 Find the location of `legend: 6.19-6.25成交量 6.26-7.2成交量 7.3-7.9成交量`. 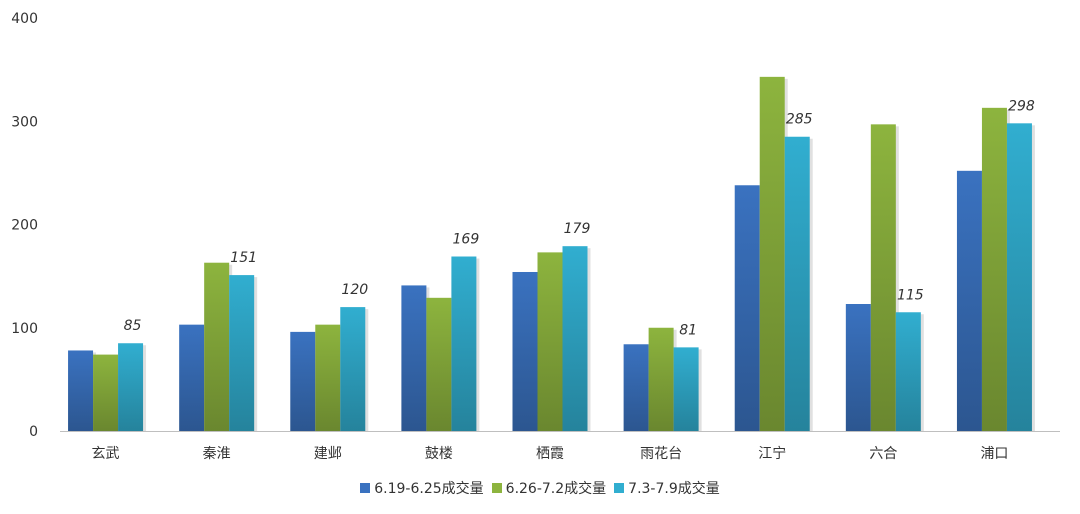

legend: 6.19-6.25成交量 6.26-7.2成交量 7.3-7.9成交量 is located at coordinates (540, 488).